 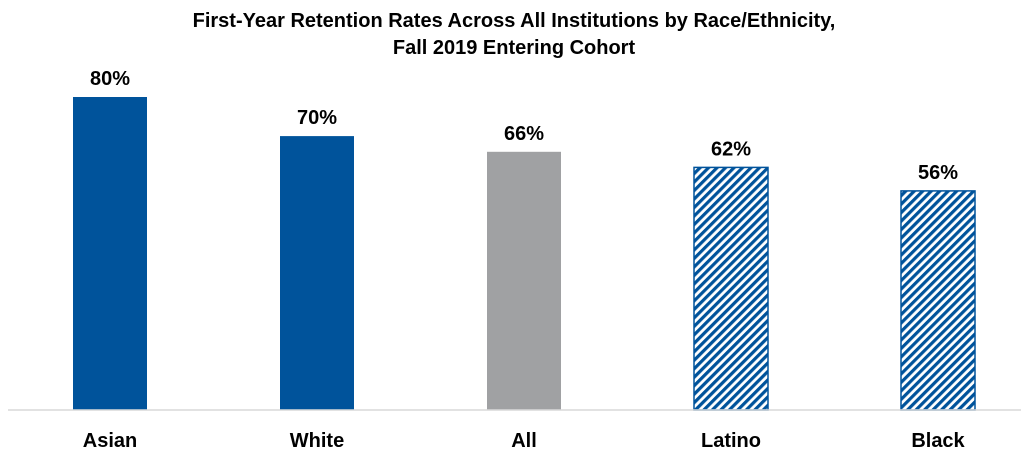 What do you see at coordinates (731, 441) in the screenshot?
I see `category-label-latino: Latino` at bounding box center [731, 441].